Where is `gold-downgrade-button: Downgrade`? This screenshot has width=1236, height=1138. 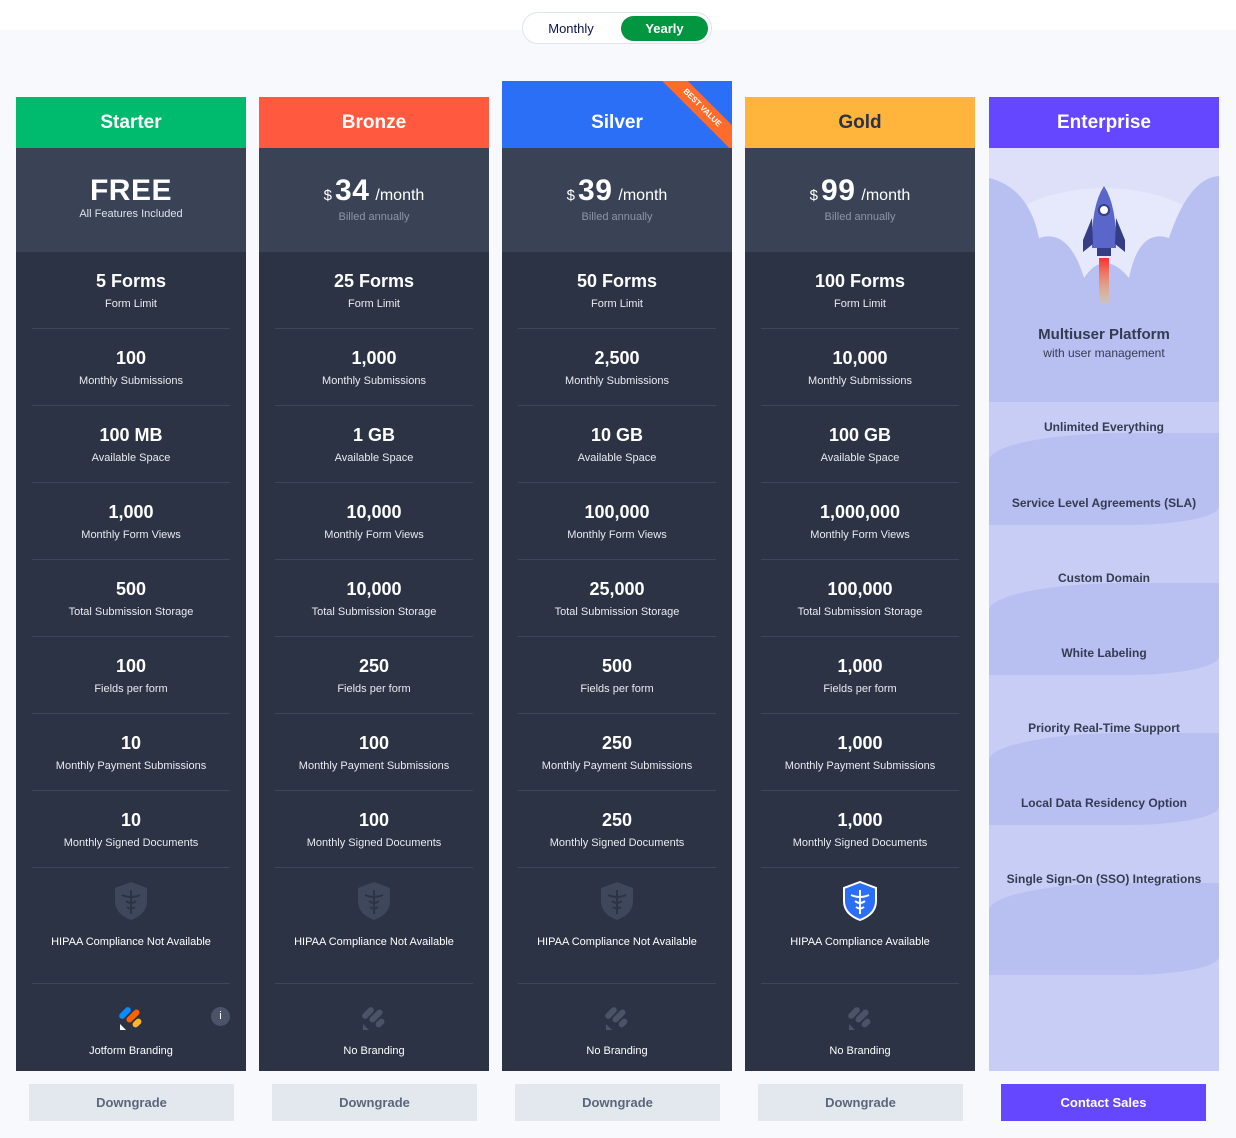 gold-downgrade-button: Downgrade is located at coordinates (860, 1102).